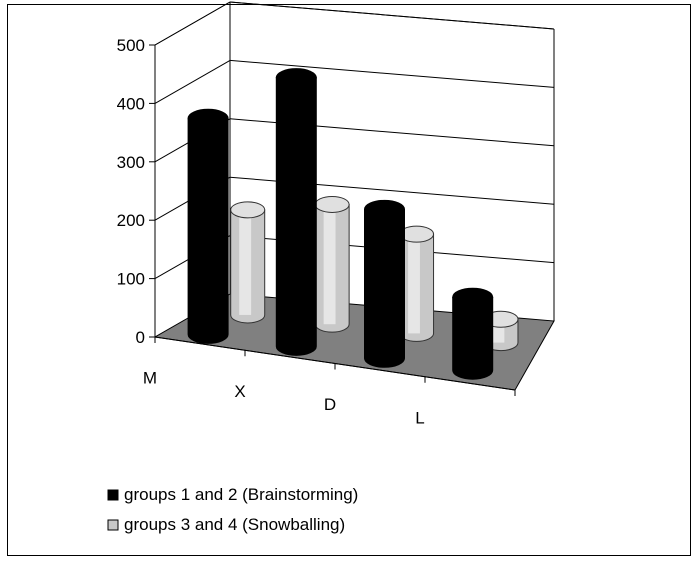 The height and width of the screenshot is (563, 697). What do you see at coordinates (150, 378) in the screenshot?
I see `x-tick-label: M` at bounding box center [150, 378].